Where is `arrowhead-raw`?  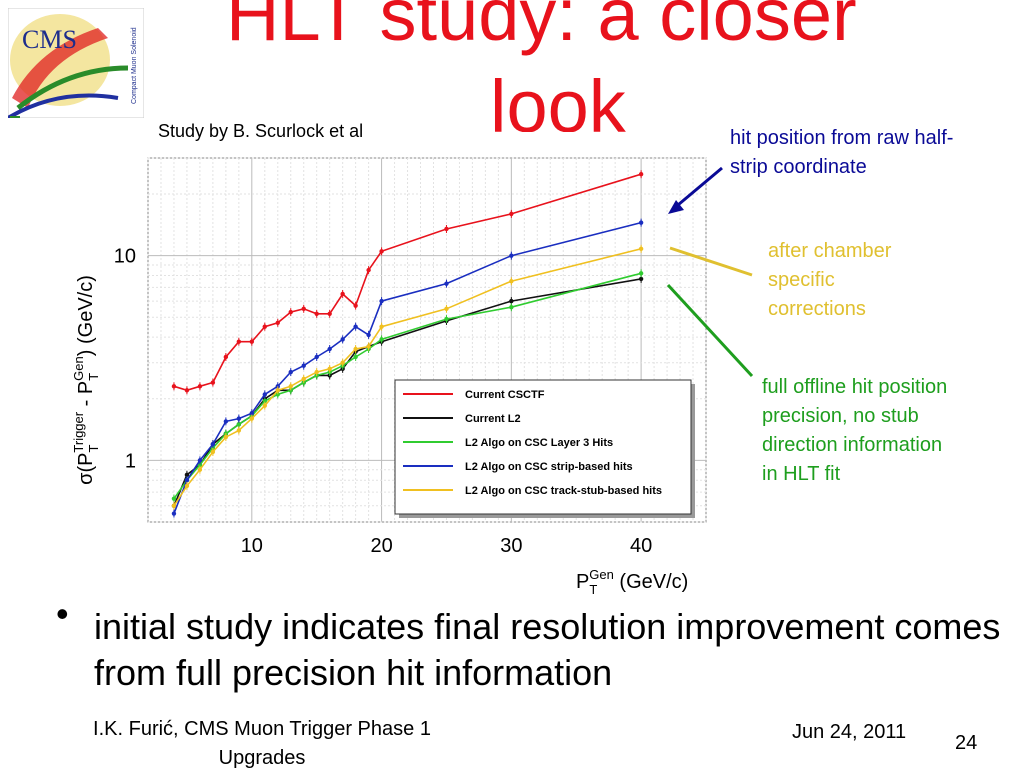 arrowhead-raw is located at coordinates (676, 207).